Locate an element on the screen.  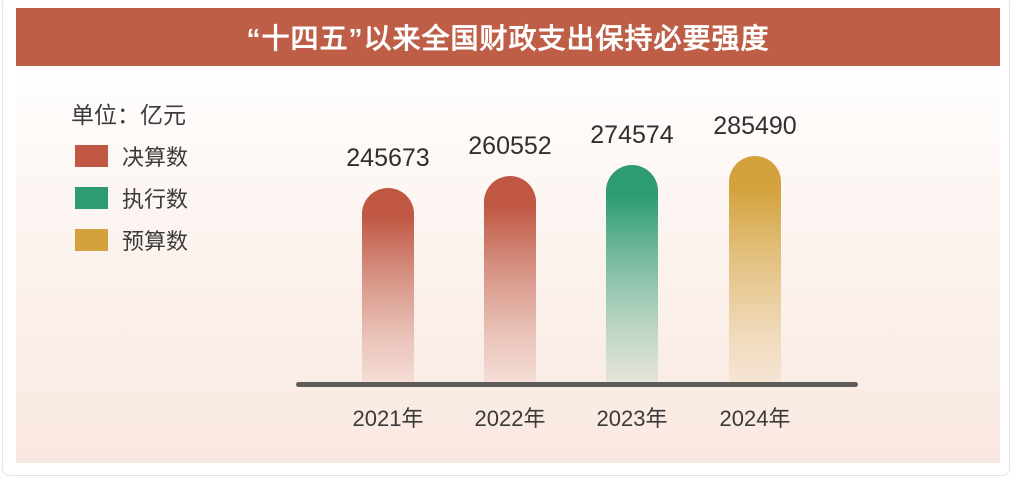
chart-title: “十四五”以来全国财政支出保持必要强度 is located at coordinates (508, 38).